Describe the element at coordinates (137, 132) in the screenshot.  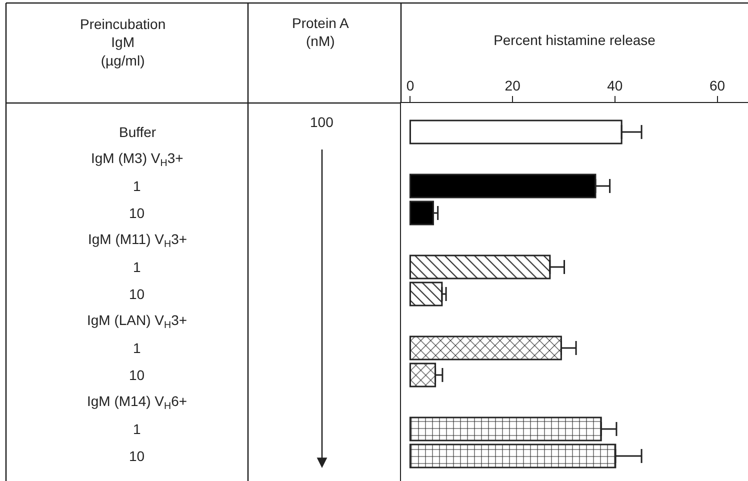
I see `y-tick-label: Buffer` at that location.